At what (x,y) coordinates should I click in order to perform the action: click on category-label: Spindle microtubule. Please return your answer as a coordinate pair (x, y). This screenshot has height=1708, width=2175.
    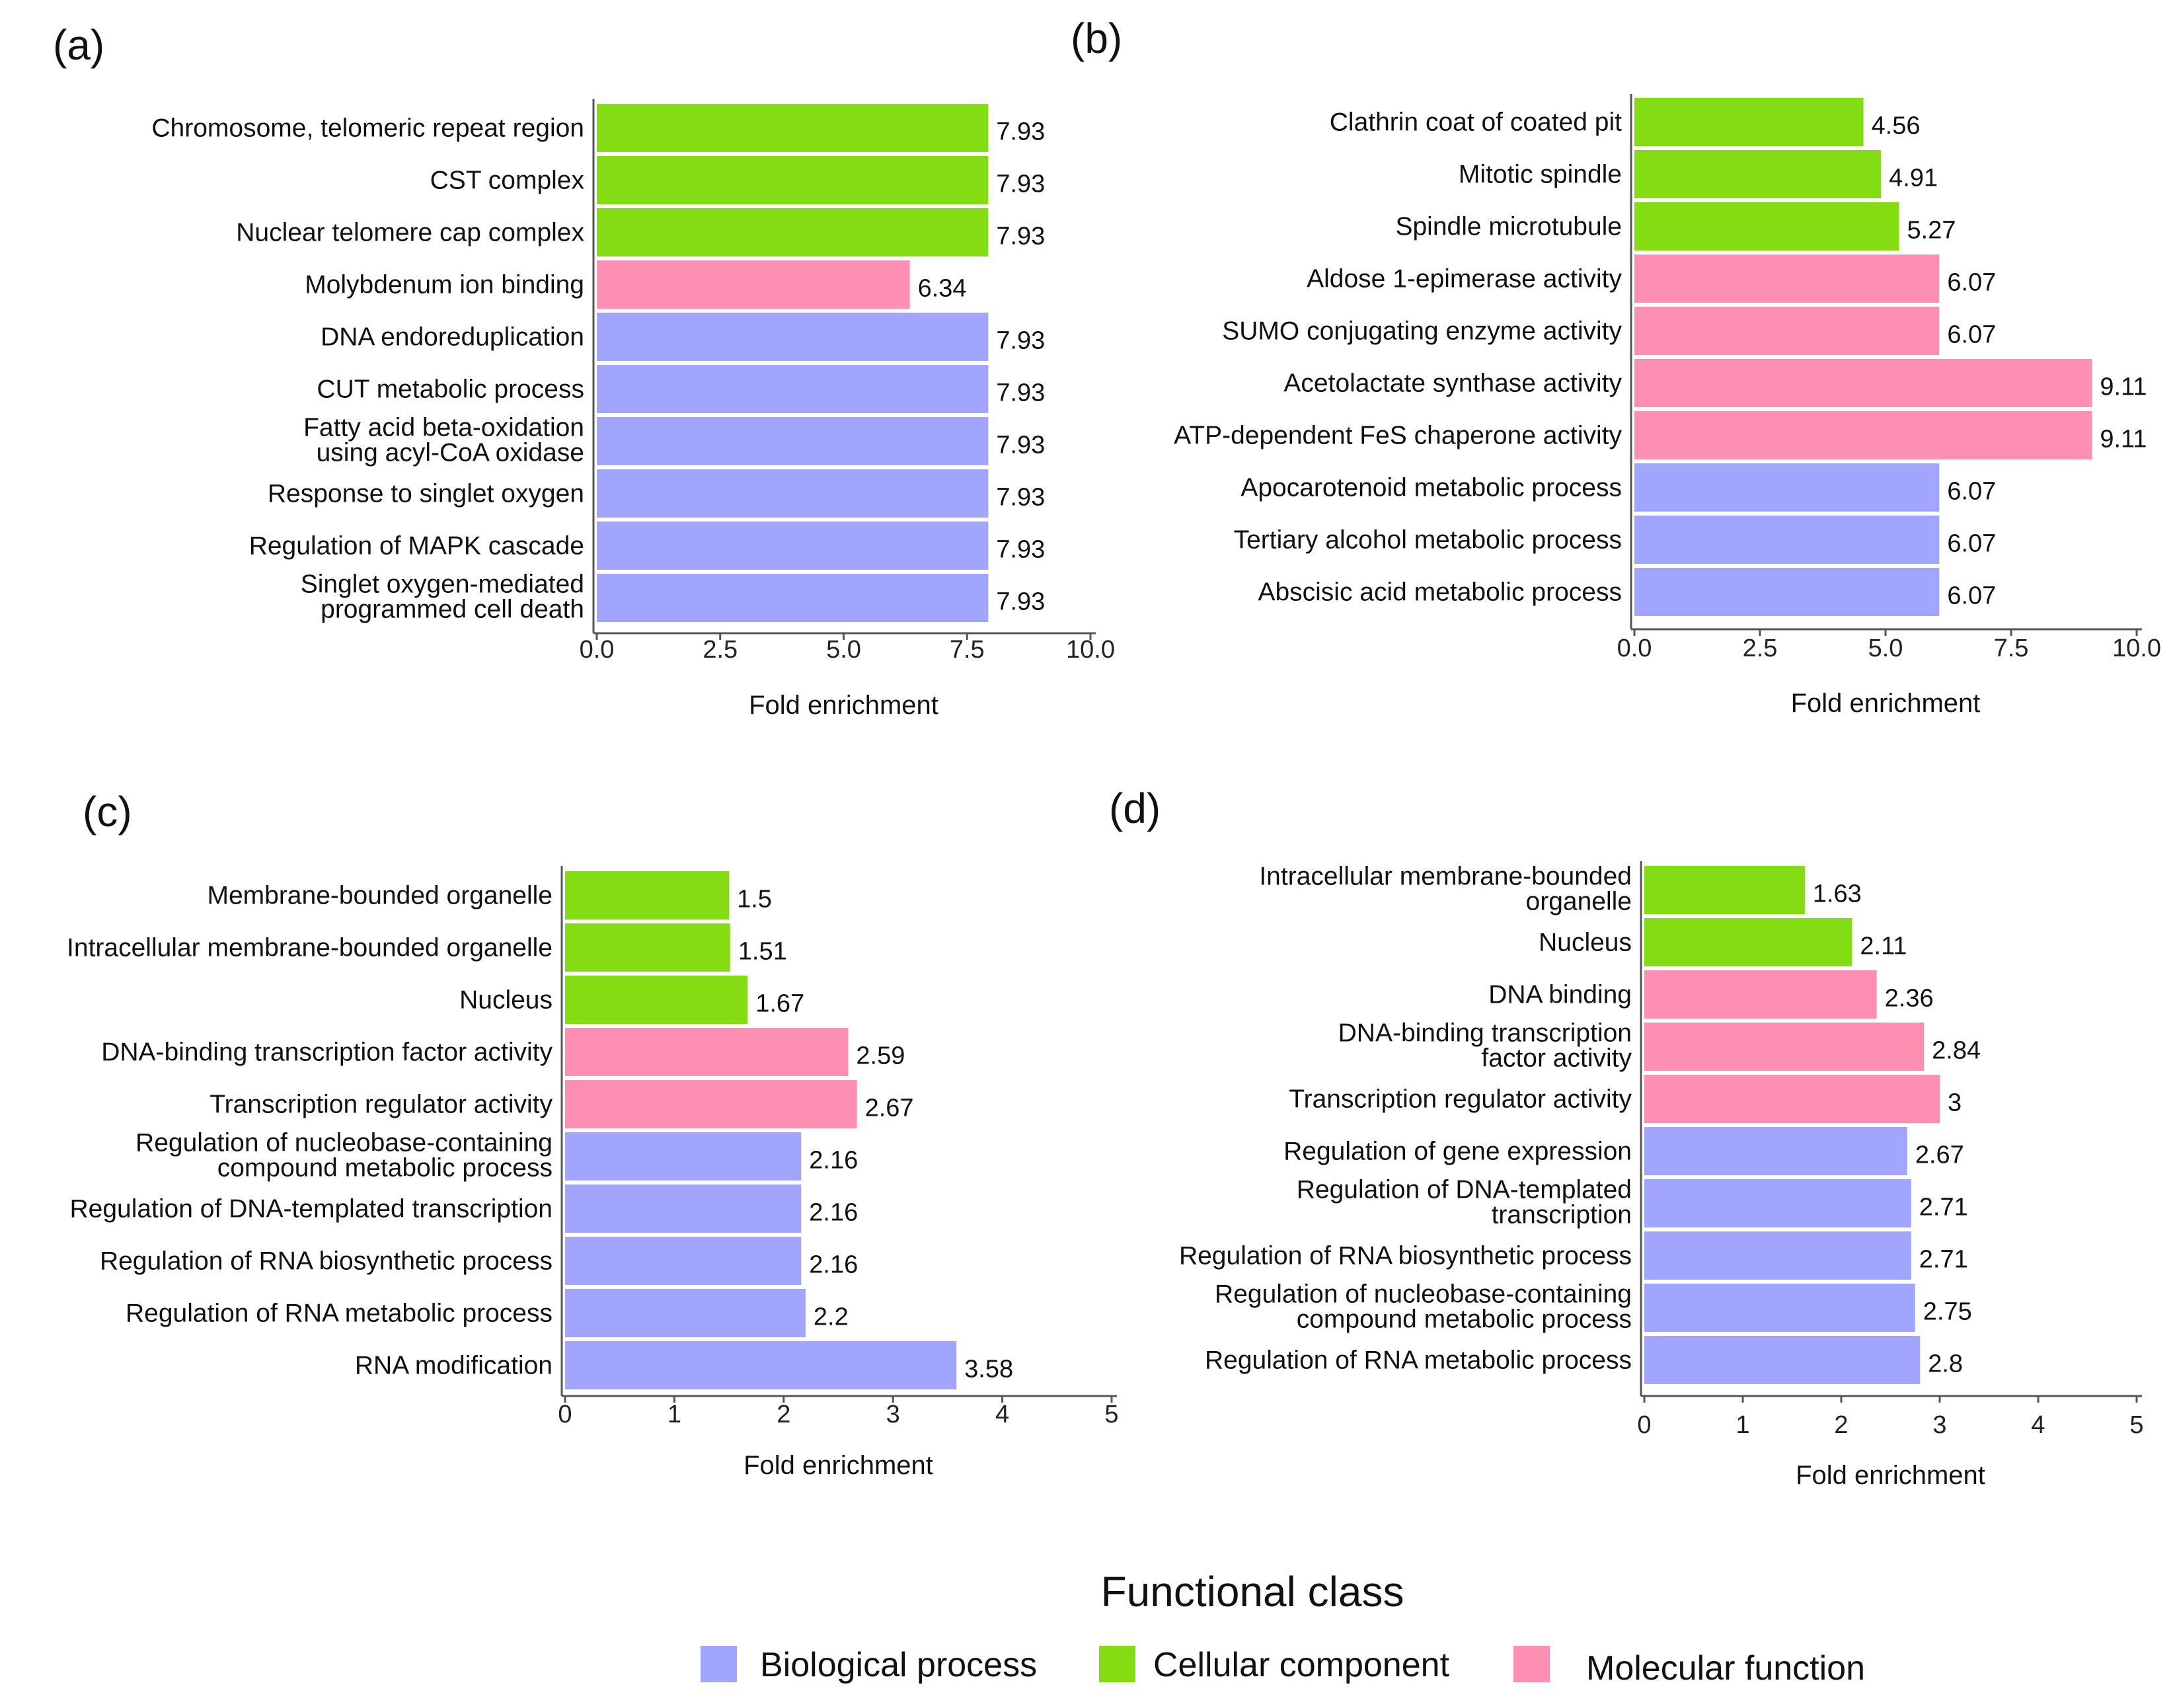
    Looking at the image, I should click on (1509, 227).